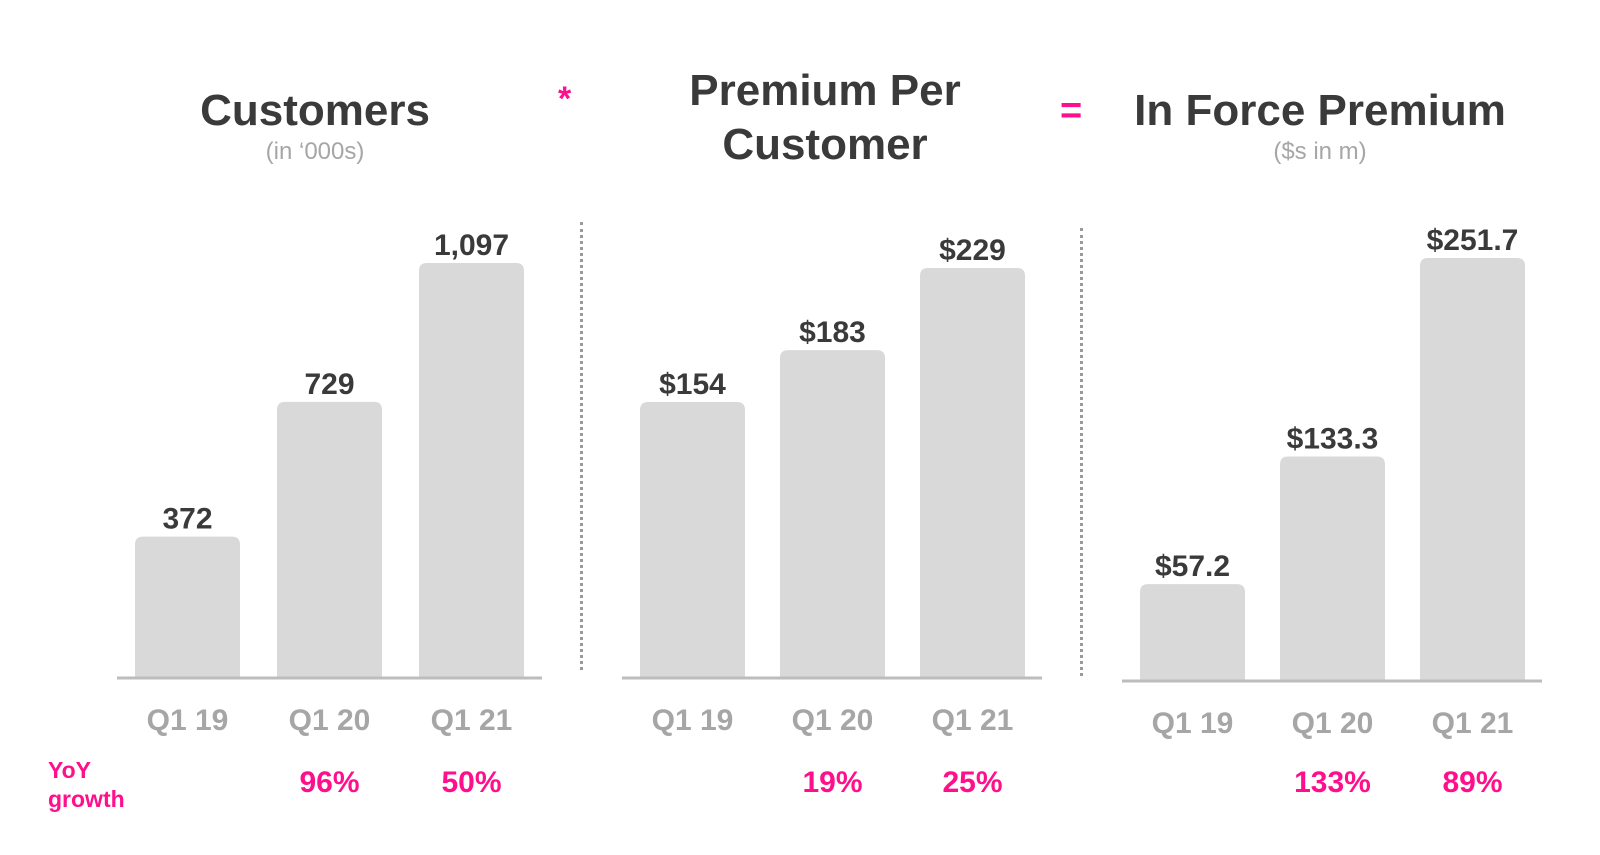  What do you see at coordinates (1333, 439) in the screenshot?
I see `value-label-chart3-1: $133.3` at bounding box center [1333, 439].